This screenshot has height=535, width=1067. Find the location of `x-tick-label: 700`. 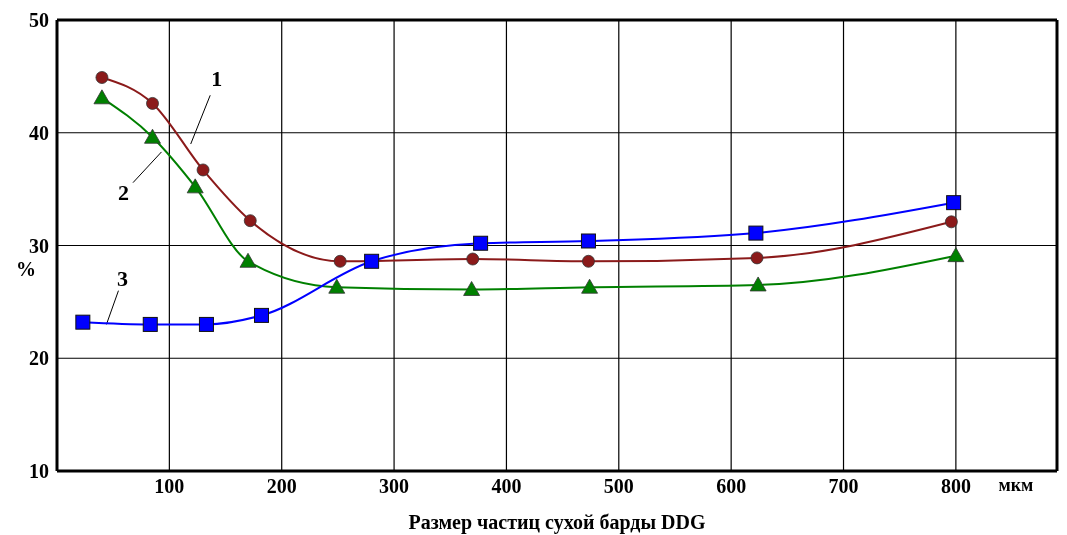

x-tick-label: 700 is located at coordinates (843, 486).